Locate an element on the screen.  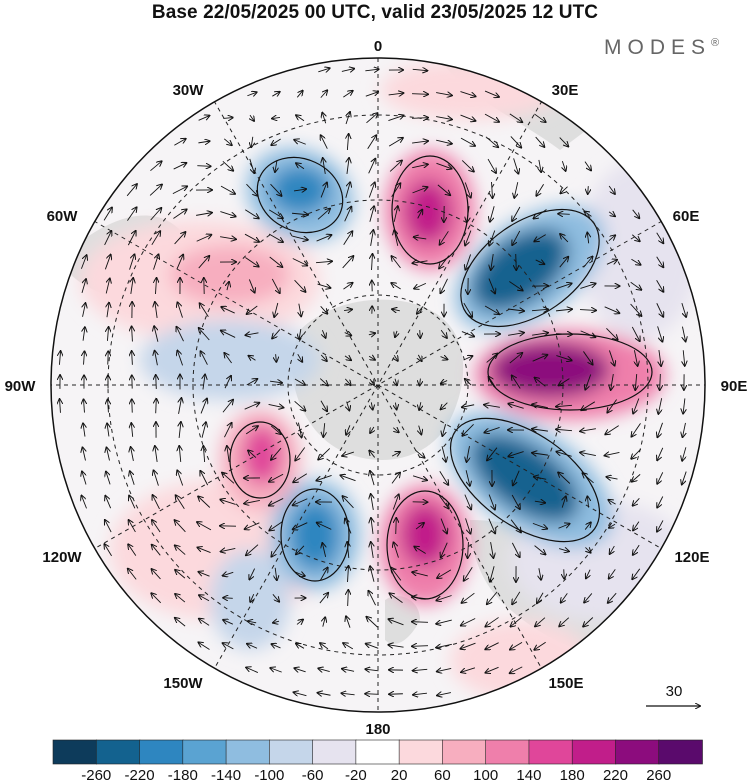
lon-label-150e: 150E is located at coordinates (565, 683).